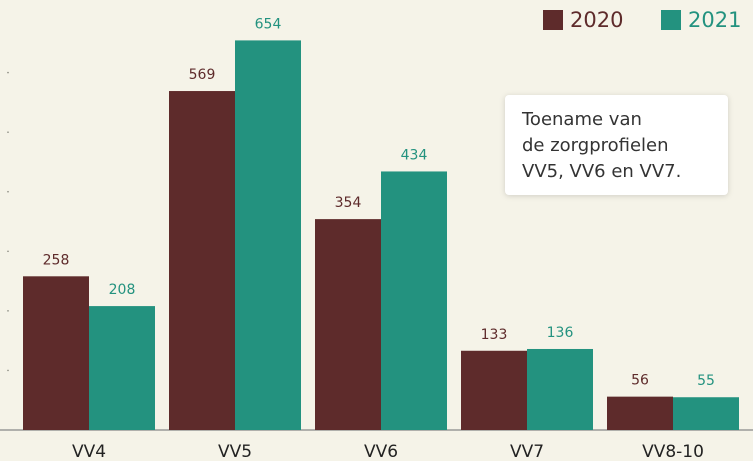 The height and width of the screenshot is (461, 753). What do you see at coordinates (122, 290) in the screenshot?
I see `value-label: 208` at bounding box center [122, 290].